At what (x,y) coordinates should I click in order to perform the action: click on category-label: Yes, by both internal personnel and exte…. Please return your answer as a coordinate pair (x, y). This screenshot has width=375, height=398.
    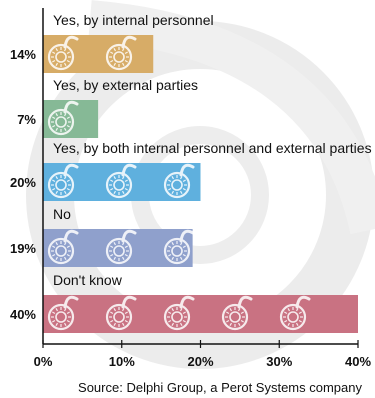
    Looking at the image, I should click on (212, 148).